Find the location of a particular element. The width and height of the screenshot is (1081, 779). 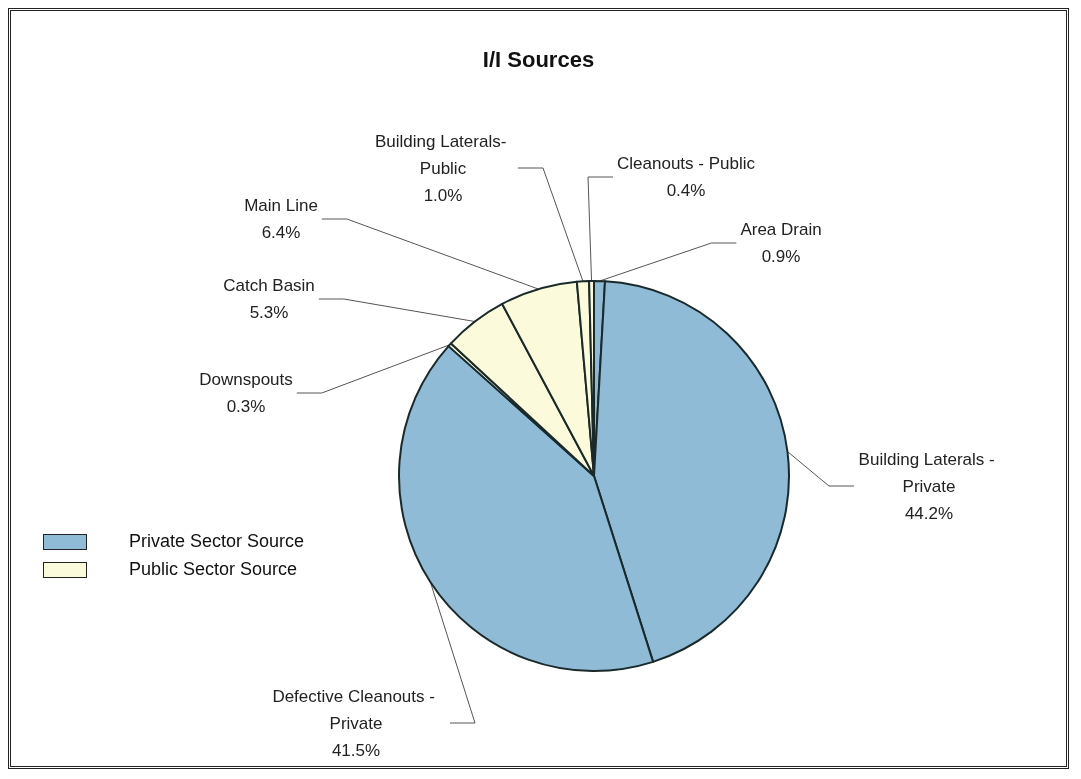

slice-label: Defective Cleanouts - Private is located at coordinates (356, 709).